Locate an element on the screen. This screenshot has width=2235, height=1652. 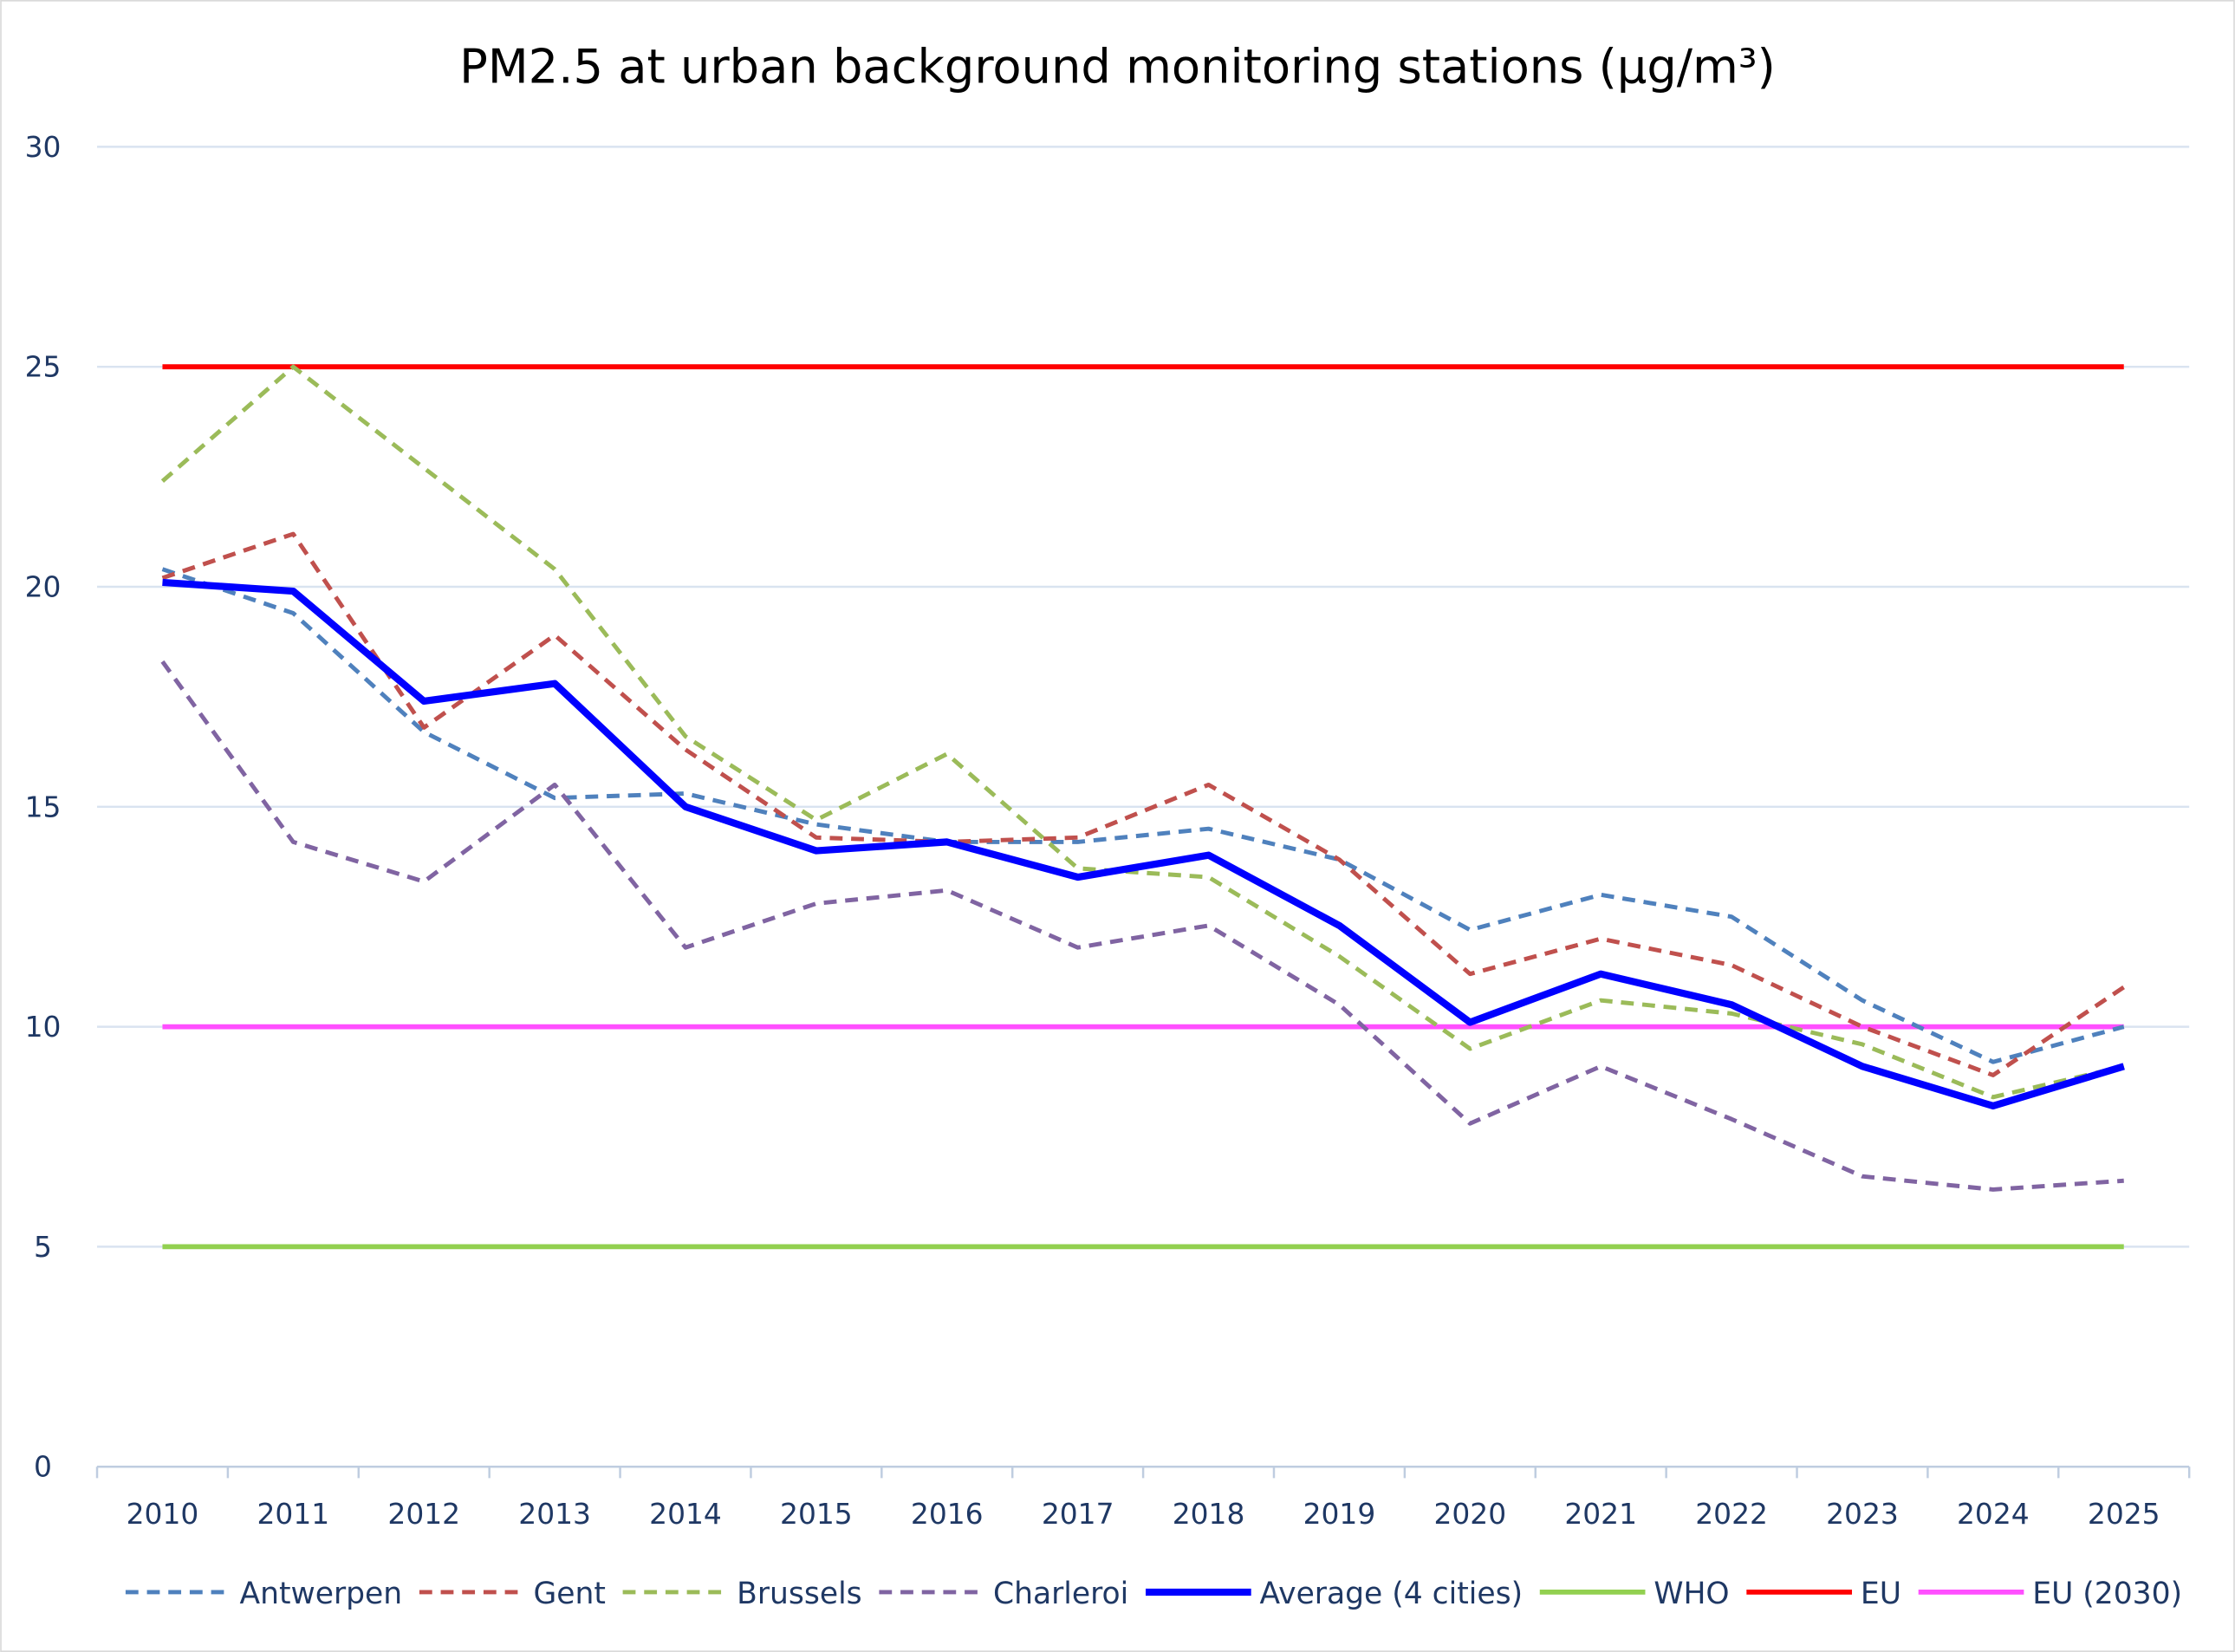
x-tick-label: 2010 is located at coordinates (163, 1514).